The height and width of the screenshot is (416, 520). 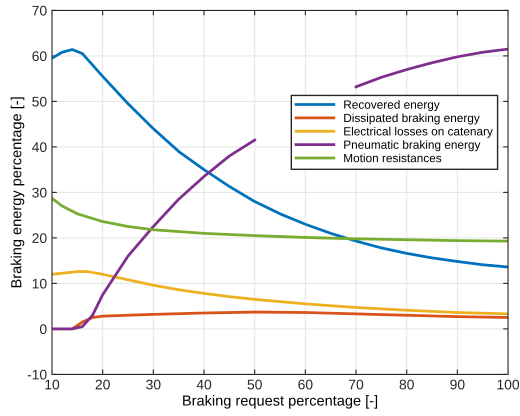 I want to click on x-tick-label: 50, so click(x=255, y=385).